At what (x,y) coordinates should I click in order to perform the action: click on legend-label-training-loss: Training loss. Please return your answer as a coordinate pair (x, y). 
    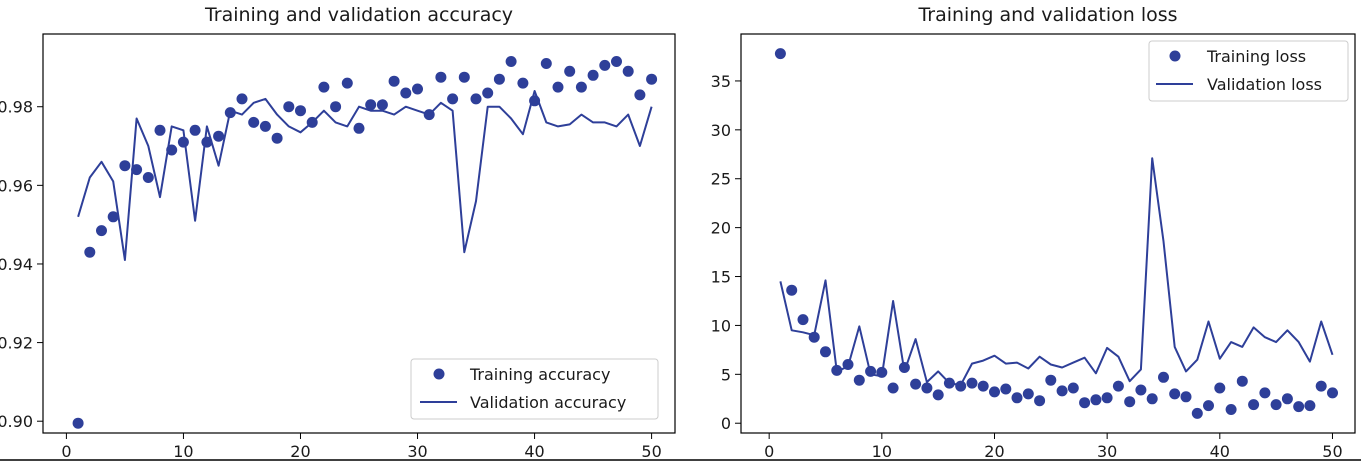
    Looking at the image, I should click on (1256, 56).